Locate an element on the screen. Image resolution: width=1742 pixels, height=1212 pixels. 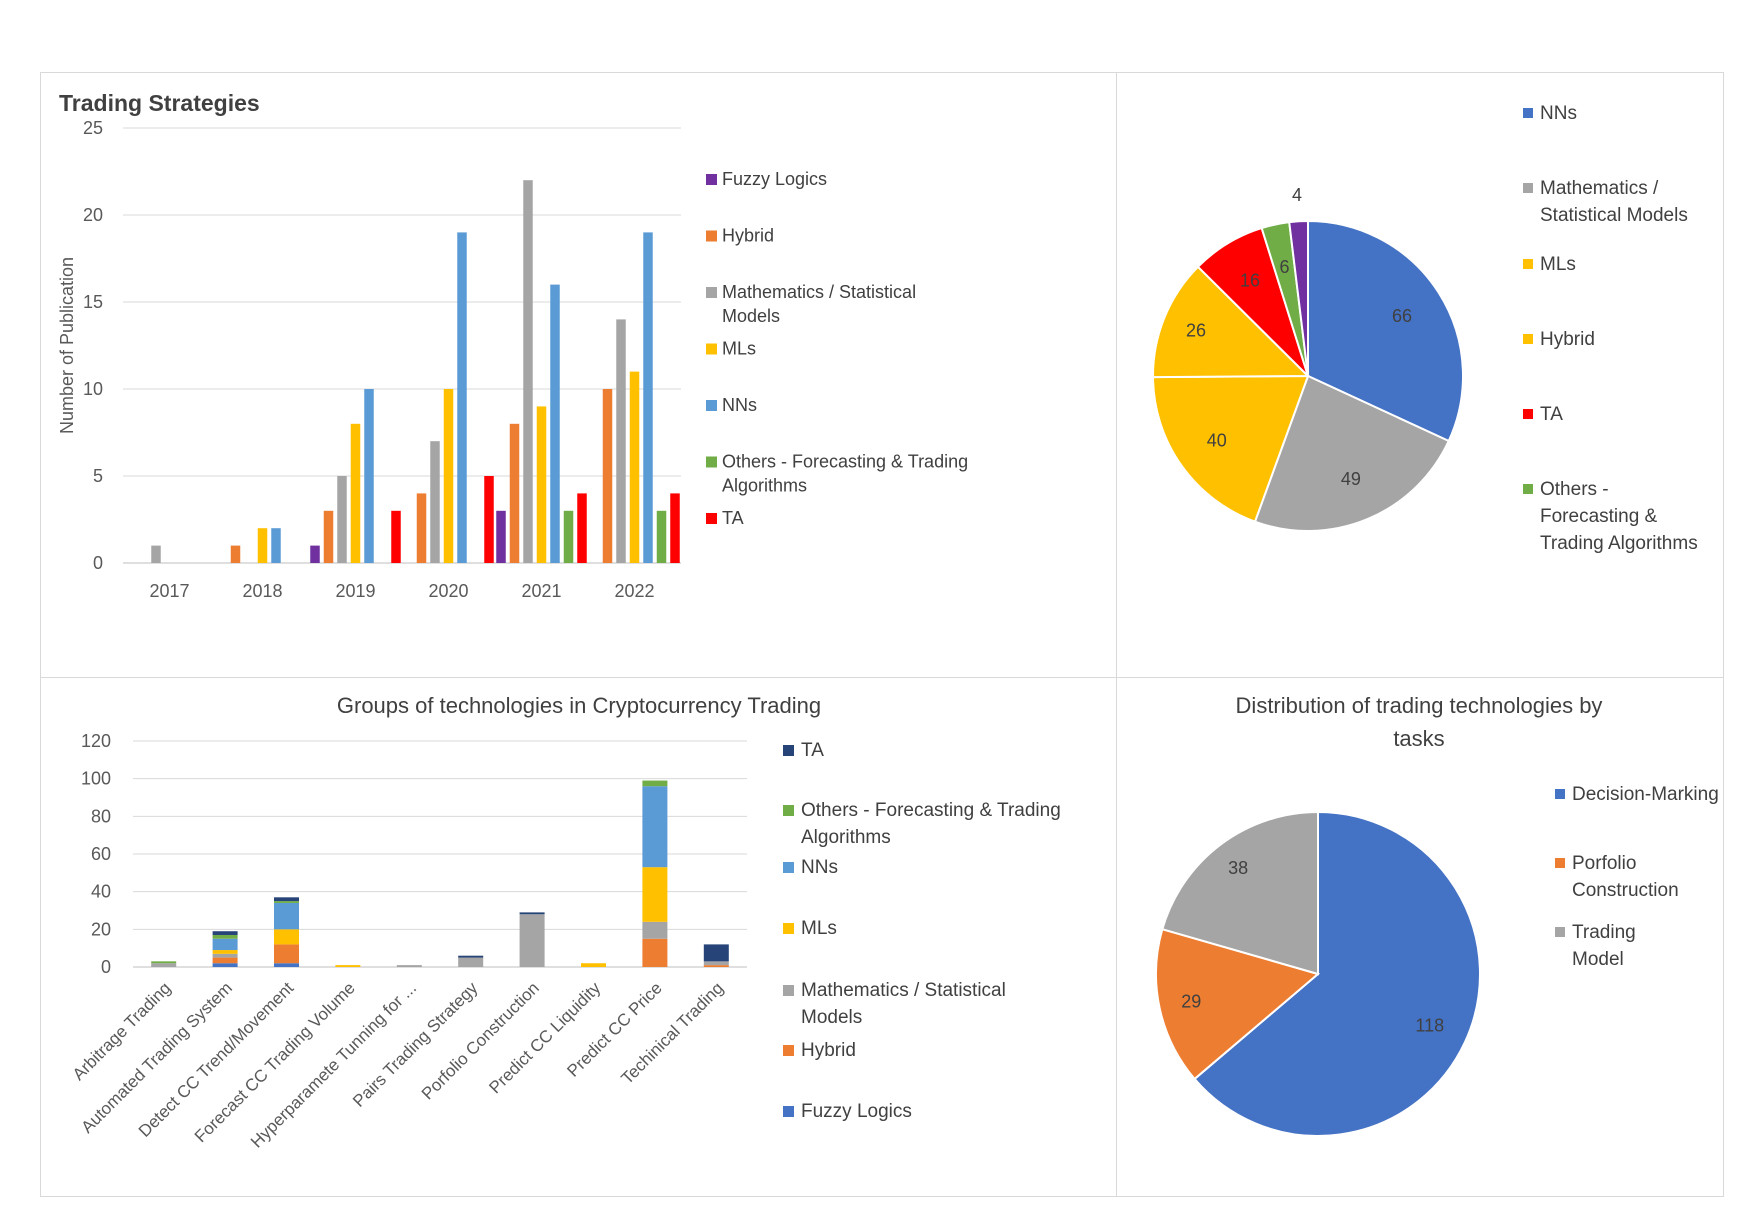
bar-nns-2018 is located at coordinates (276, 545).